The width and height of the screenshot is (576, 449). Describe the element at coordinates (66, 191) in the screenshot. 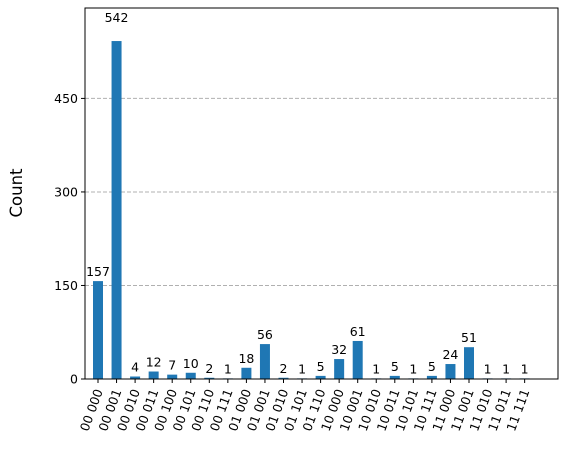

I see `y-tick-label-2: 300` at that location.